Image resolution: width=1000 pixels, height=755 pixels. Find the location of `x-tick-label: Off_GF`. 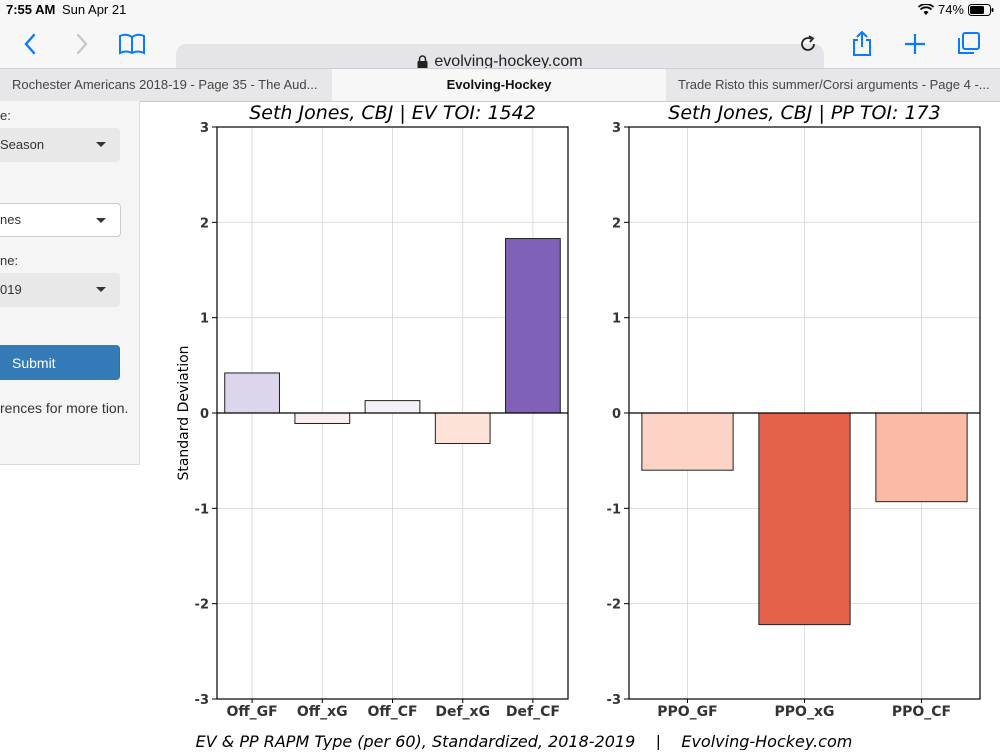

x-tick-label: Off_GF is located at coordinates (251, 712).